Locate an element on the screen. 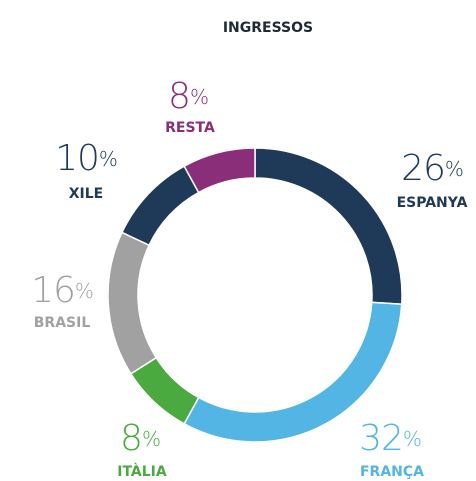  category-label: XILE is located at coordinates (86, 194).